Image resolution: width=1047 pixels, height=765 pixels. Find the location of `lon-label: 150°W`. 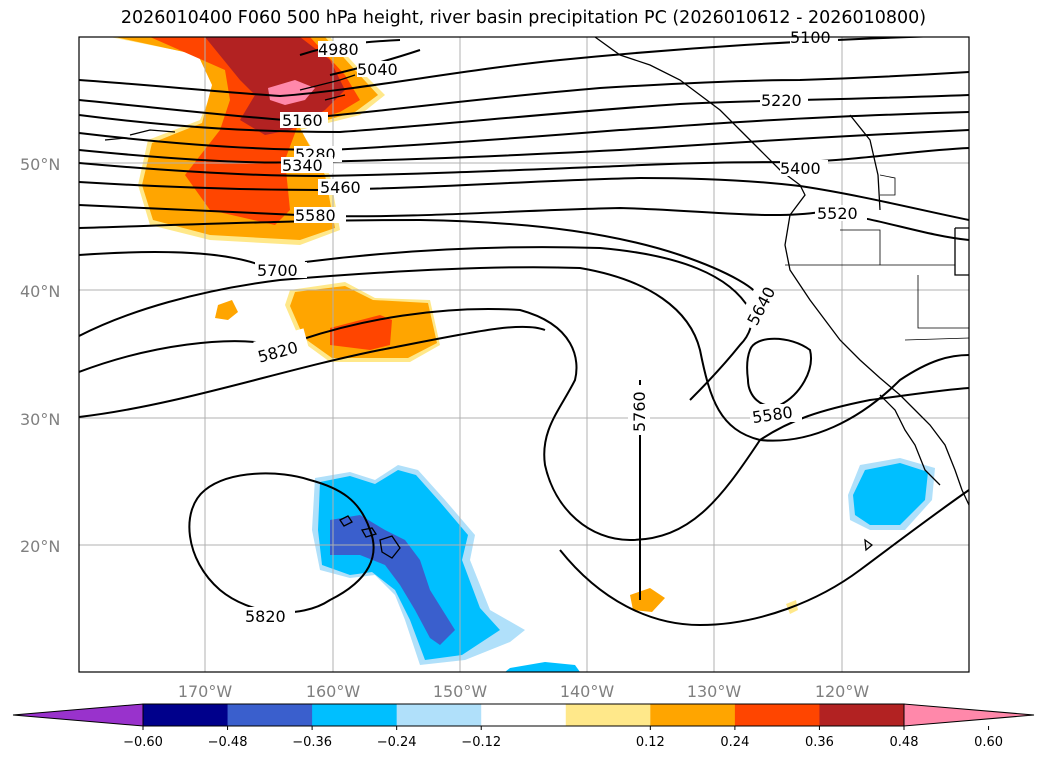

lon-label: 150°W is located at coordinates (460, 691).